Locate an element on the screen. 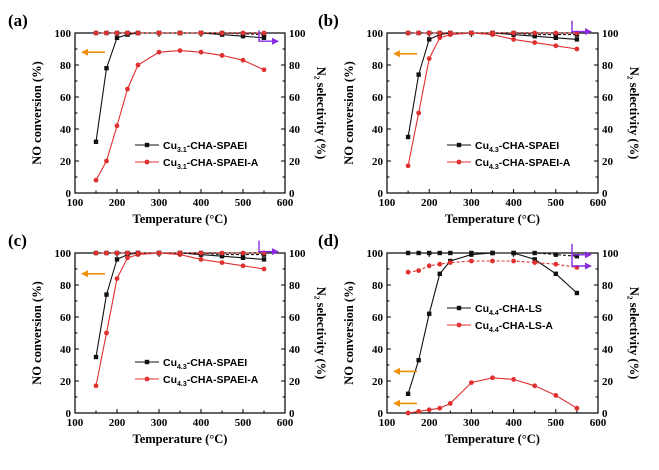  legend-label: Cu4.3-CHA-SPAEI is located at coordinates (205, 364).